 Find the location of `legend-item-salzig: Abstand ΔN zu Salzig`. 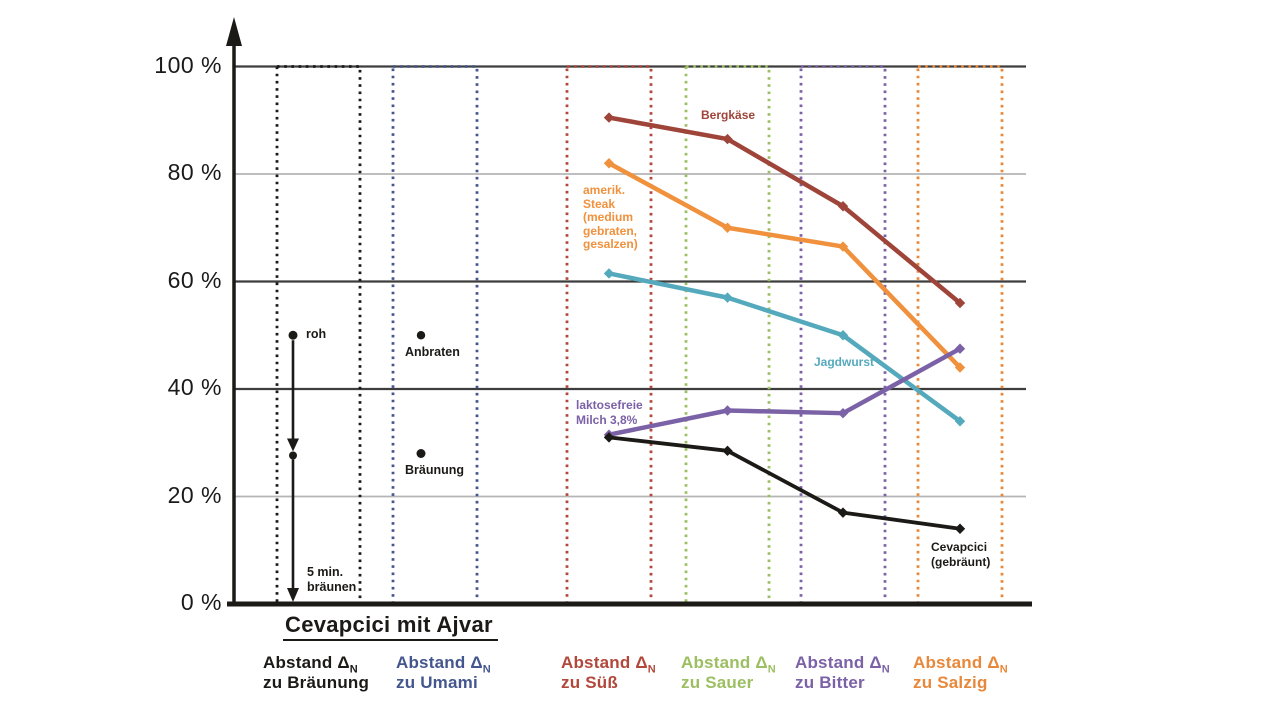

legend-item-salzig: Abstand ΔN zu Salzig is located at coordinates (960, 673).